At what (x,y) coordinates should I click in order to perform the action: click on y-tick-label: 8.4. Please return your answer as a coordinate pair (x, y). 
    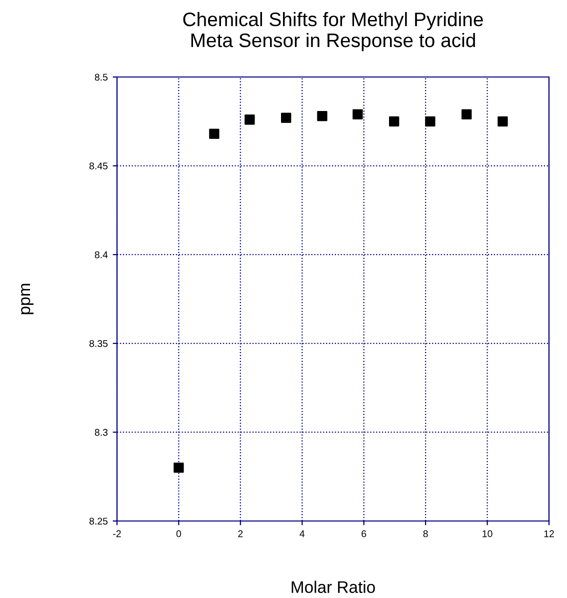
    Looking at the image, I should click on (101, 254).